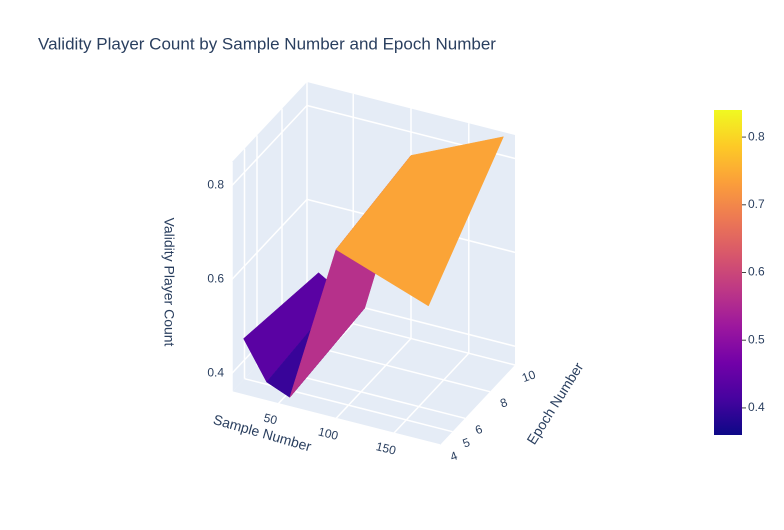 Image resolution: width=784 pixels, height=530 pixels. Describe the element at coordinates (169, 282) in the screenshot. I see `z-axis-title: Validity Player Count` at that location.